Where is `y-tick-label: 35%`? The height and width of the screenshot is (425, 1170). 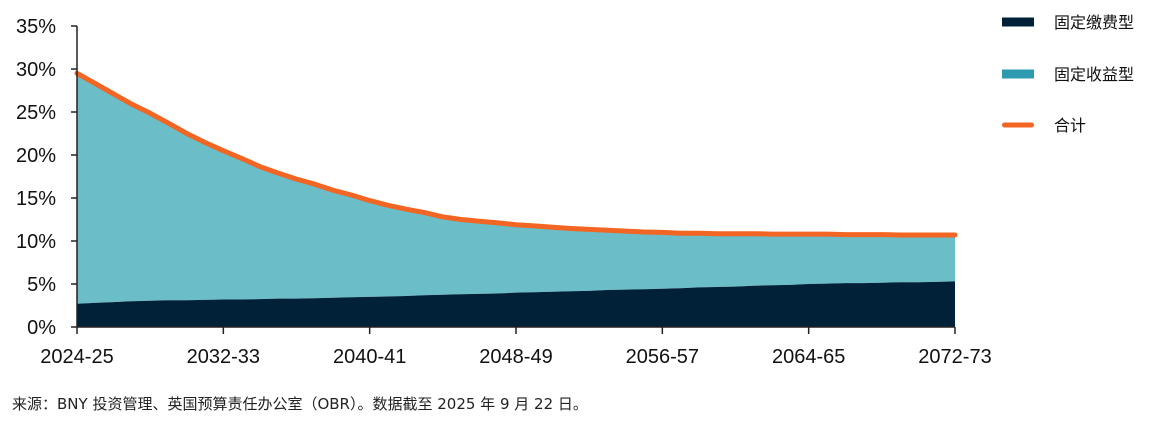
y-tick-label: 35% is located at coordinates (36, 27).